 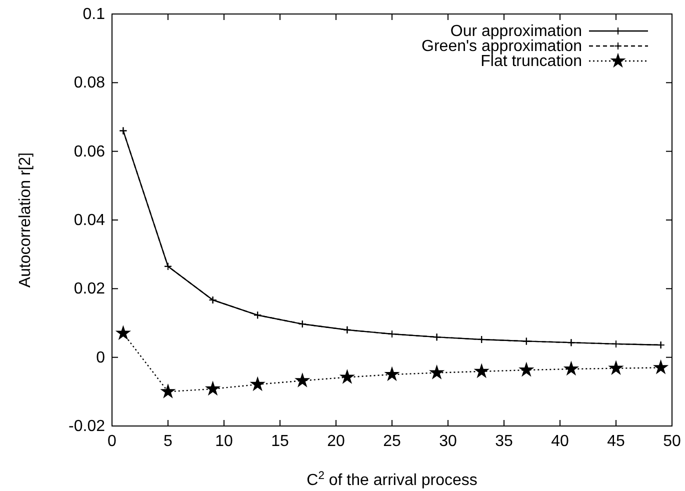 I want to click on x-axis-title: C$^{2}$ of the arrival process, so click(x=392, y=479).